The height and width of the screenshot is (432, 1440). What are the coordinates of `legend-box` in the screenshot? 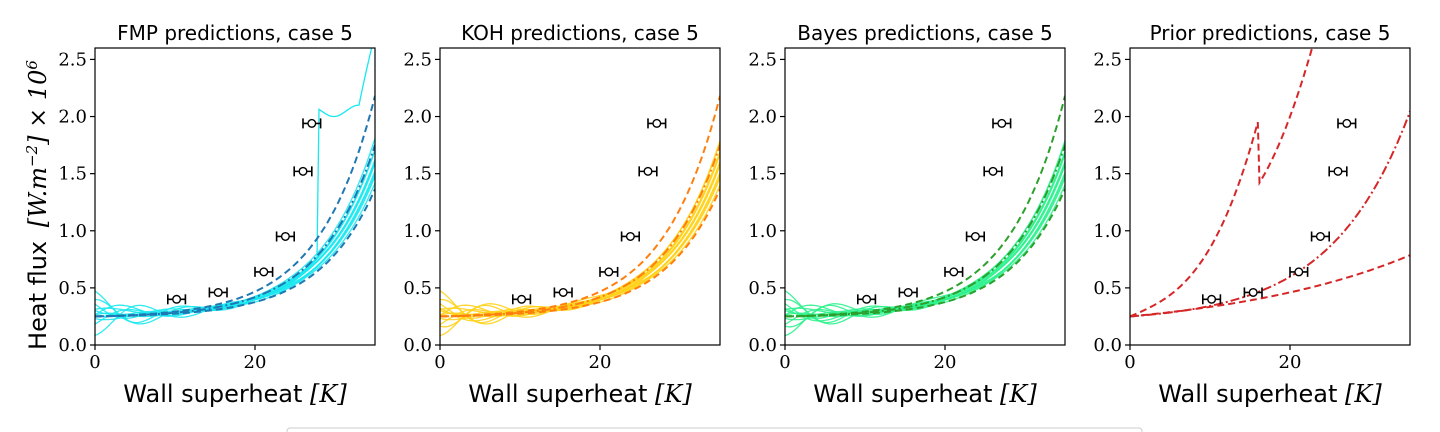 It's located at (714, 429).